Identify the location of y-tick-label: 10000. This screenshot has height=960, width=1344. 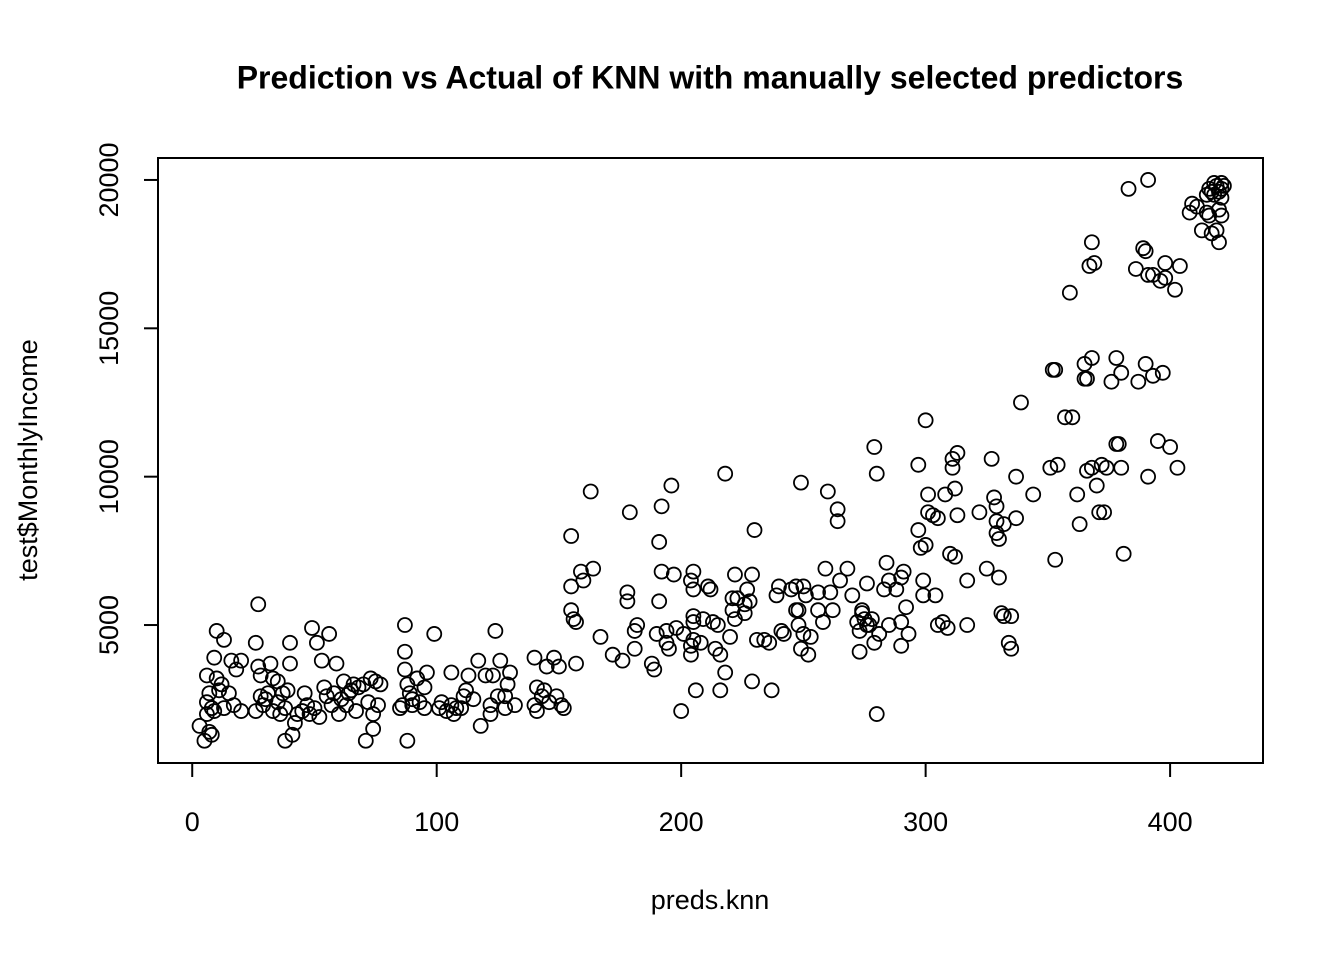
(109, 476).